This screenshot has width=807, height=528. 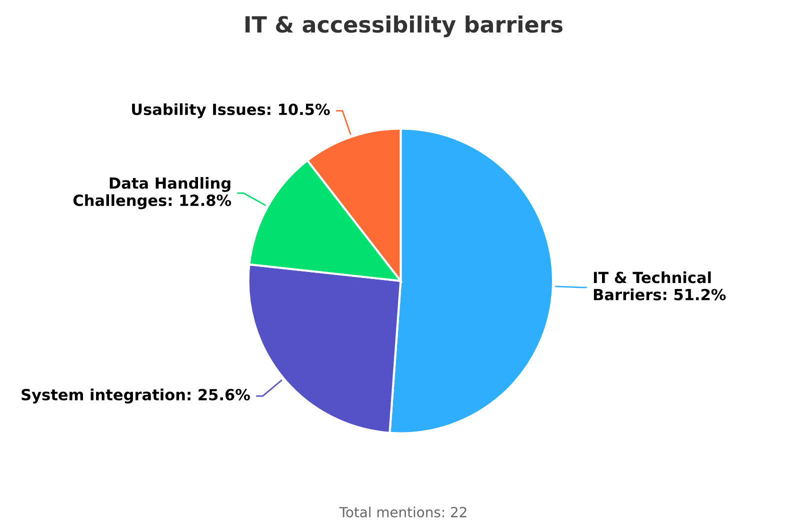 What do you see at coordinates (660, 285) in the screenshot?
I see `slice-label: IT & Technical Barriers: 51.2%` at bounding box center [660, 285].